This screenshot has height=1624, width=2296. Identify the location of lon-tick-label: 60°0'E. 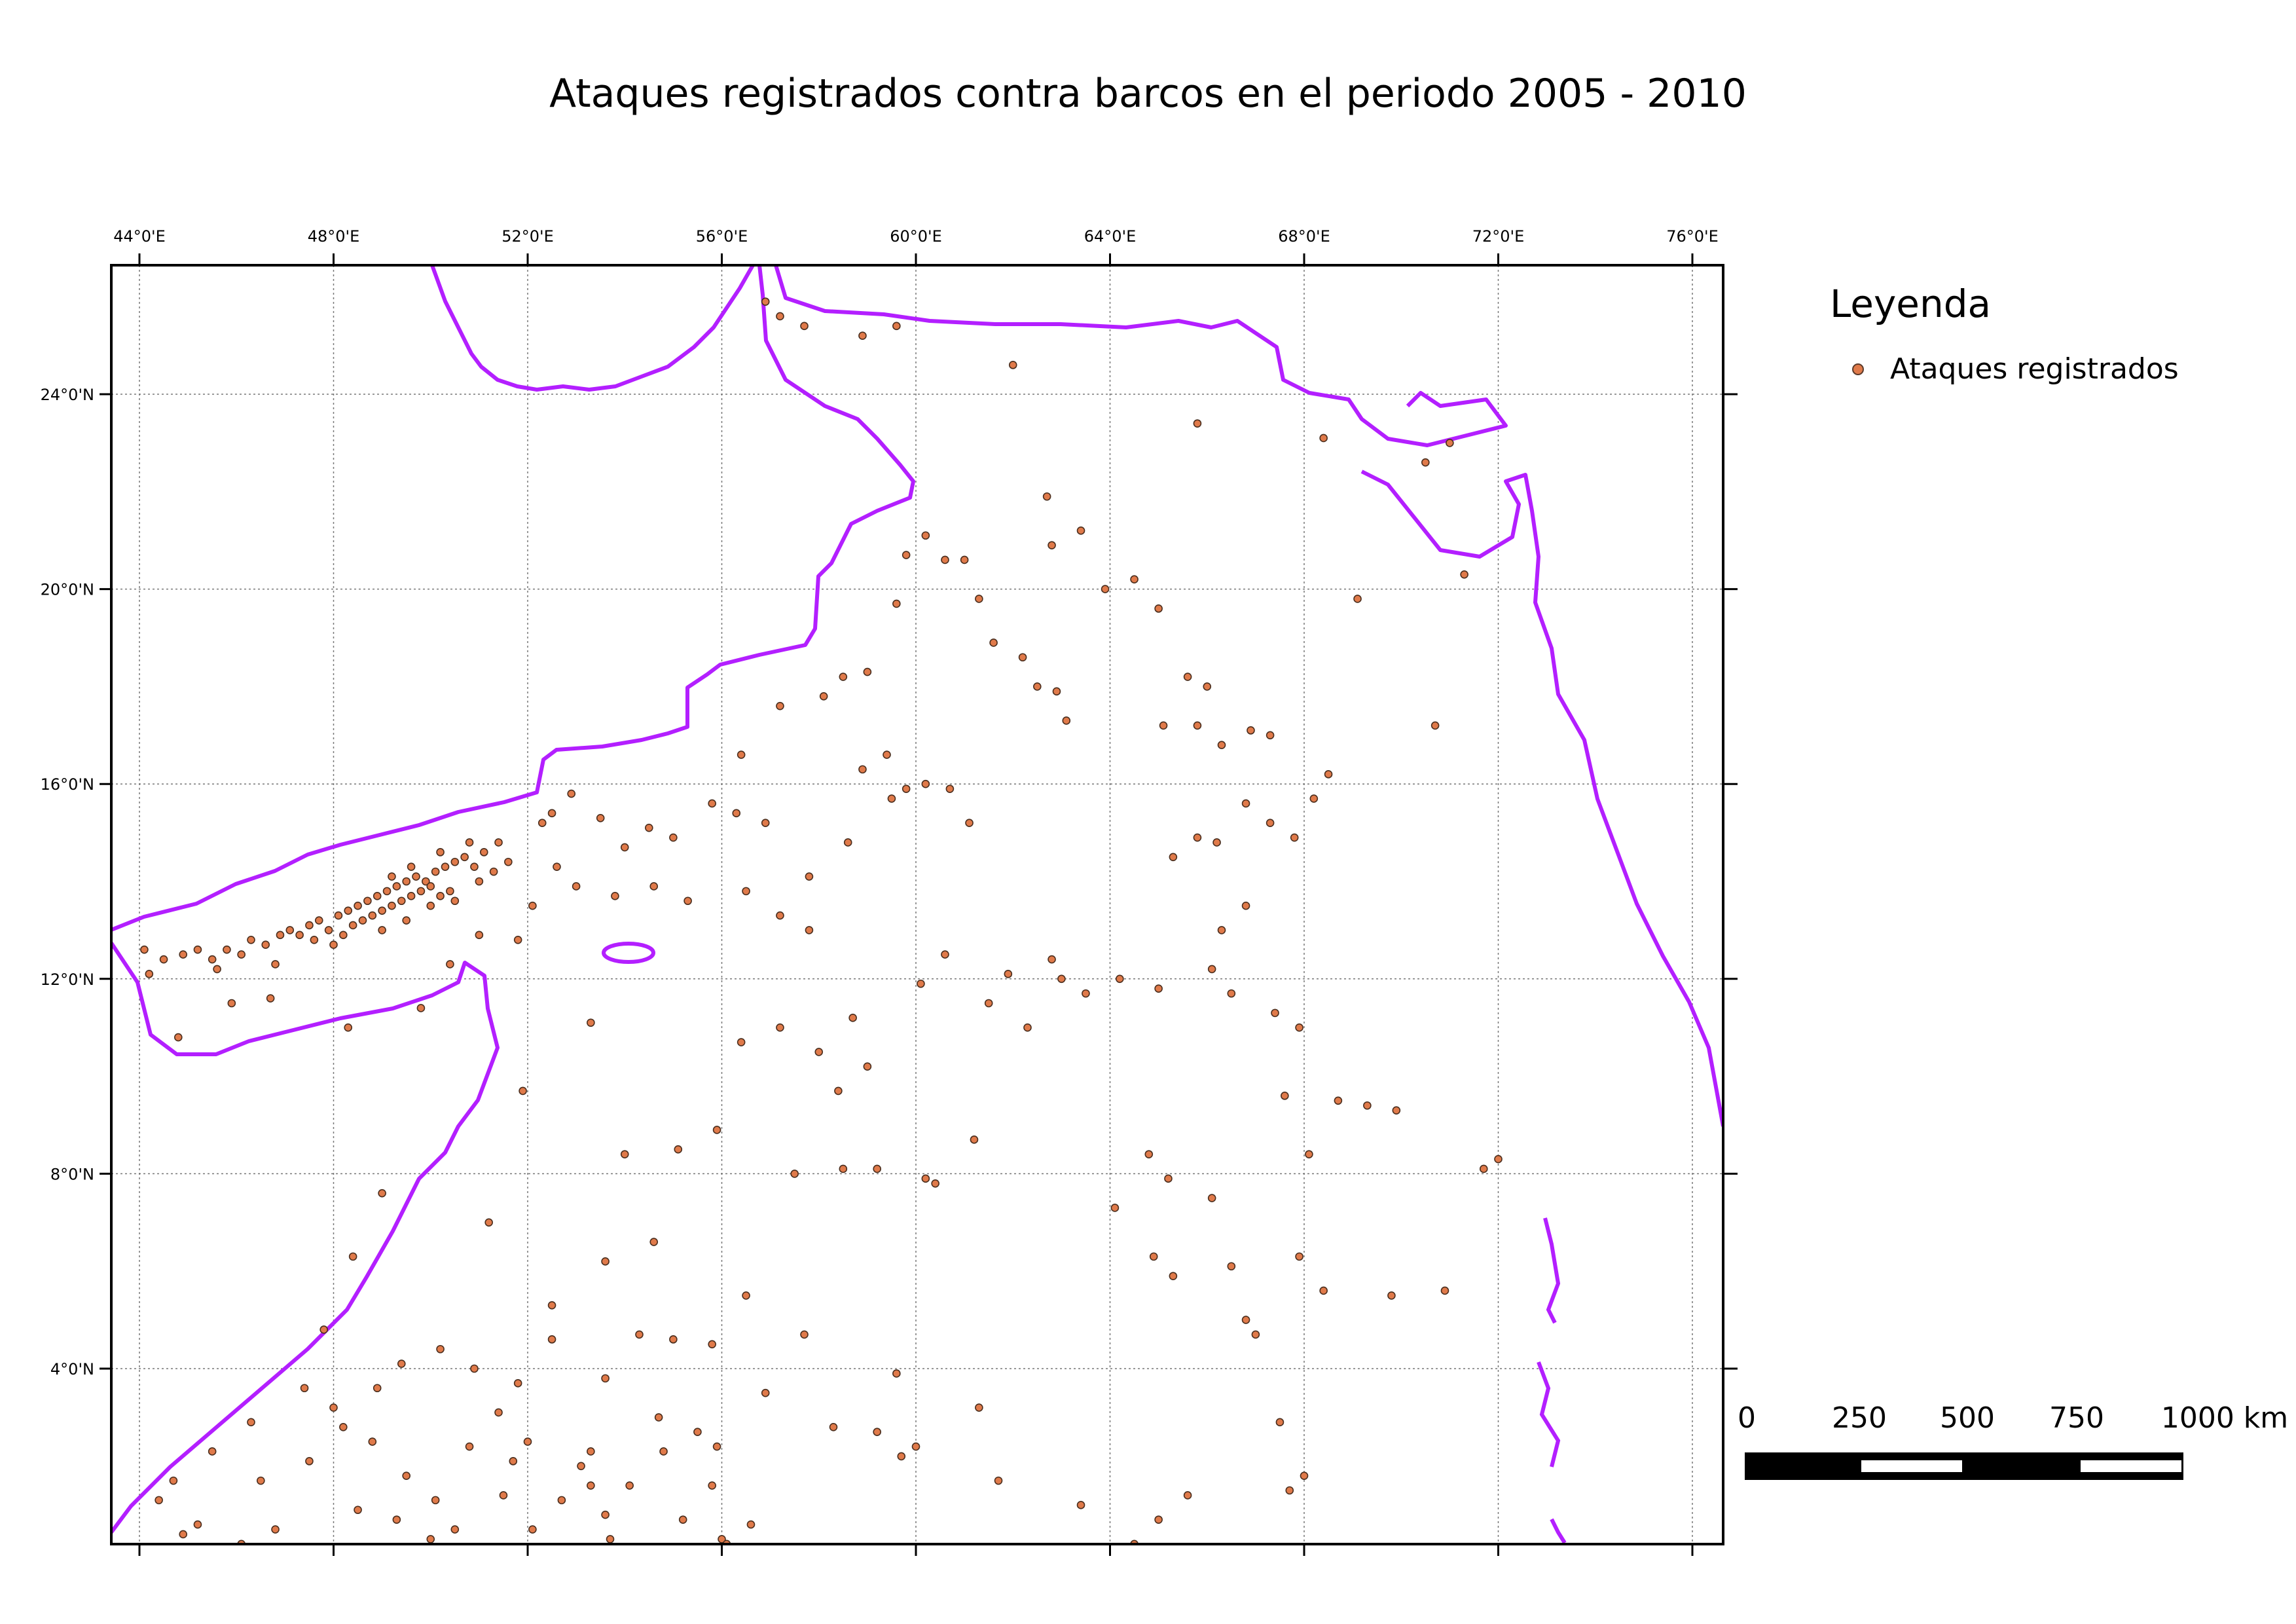
(916, 236).